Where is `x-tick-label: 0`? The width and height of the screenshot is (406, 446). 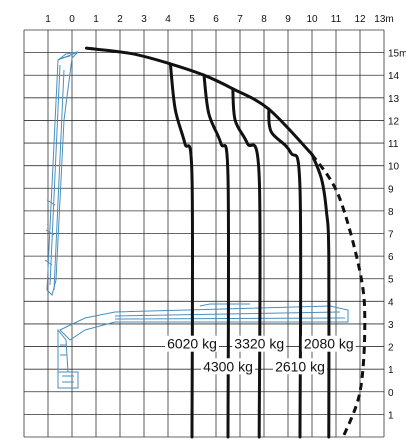
x-tick-label: 0 is located at coordinates (72, 19).